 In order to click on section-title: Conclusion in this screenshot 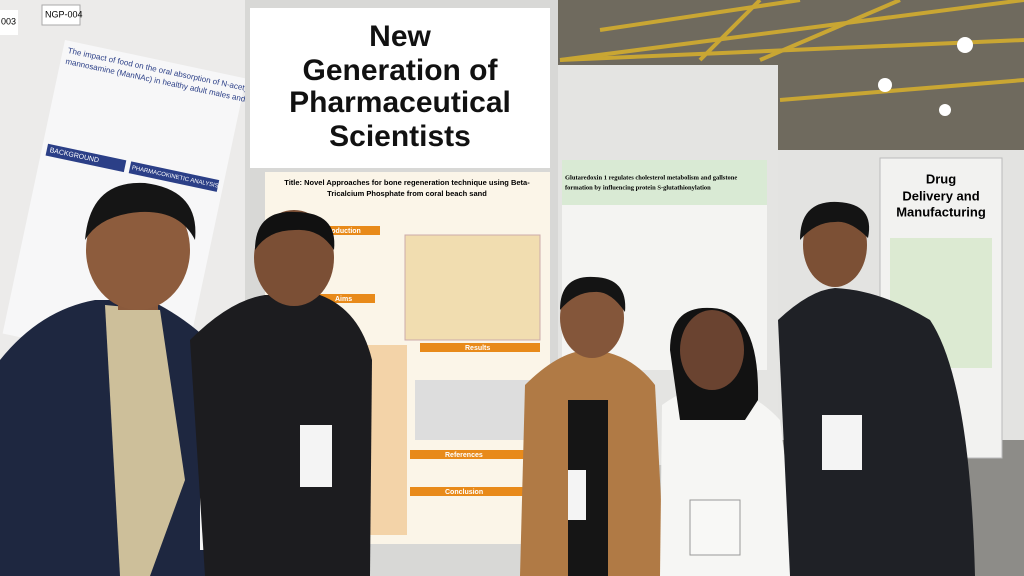, I will do `click(464, 492)`.